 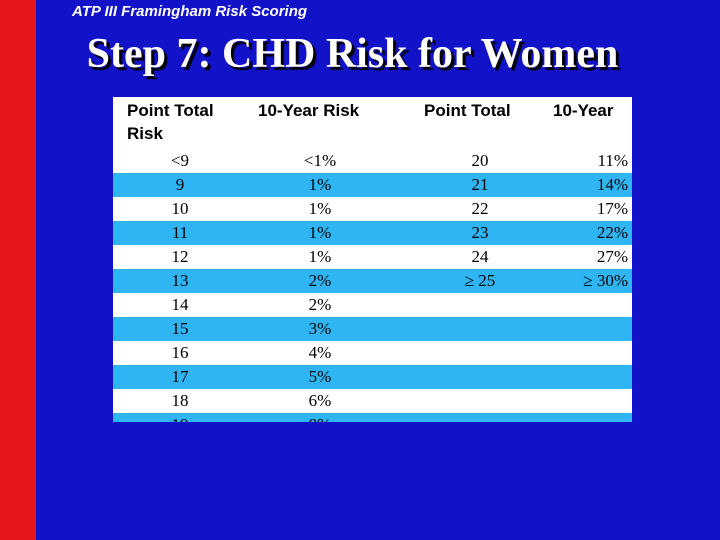 I want to click on table-cell: 12, so click(x=180, y=256).